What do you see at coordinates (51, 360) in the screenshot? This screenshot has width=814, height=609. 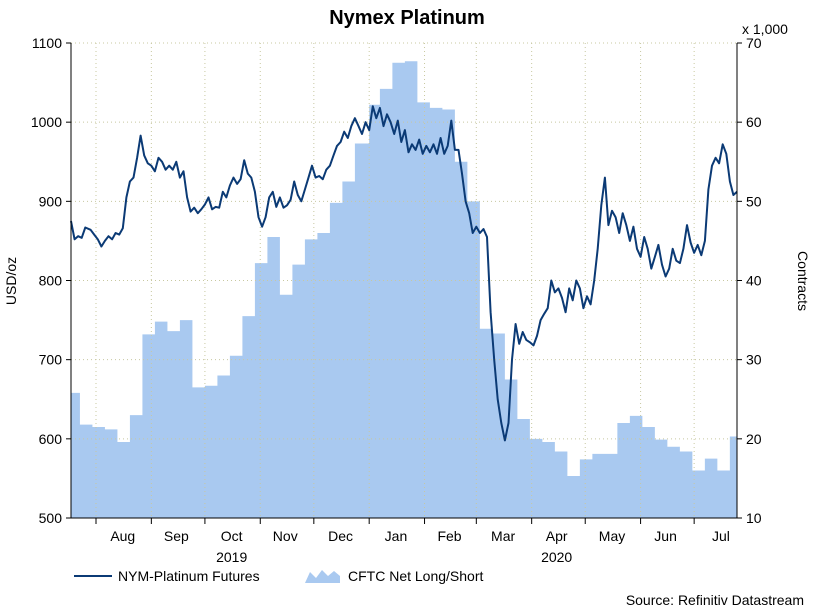 I see `y-left-tick-label: 700` at bounding box center [51, 360].